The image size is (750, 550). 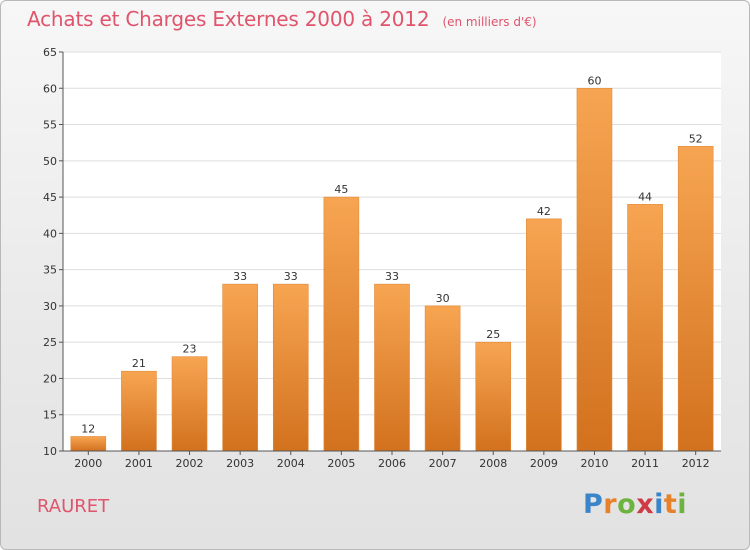 I want to click on x-tick-label: 2008, so click(x=493, y=463).